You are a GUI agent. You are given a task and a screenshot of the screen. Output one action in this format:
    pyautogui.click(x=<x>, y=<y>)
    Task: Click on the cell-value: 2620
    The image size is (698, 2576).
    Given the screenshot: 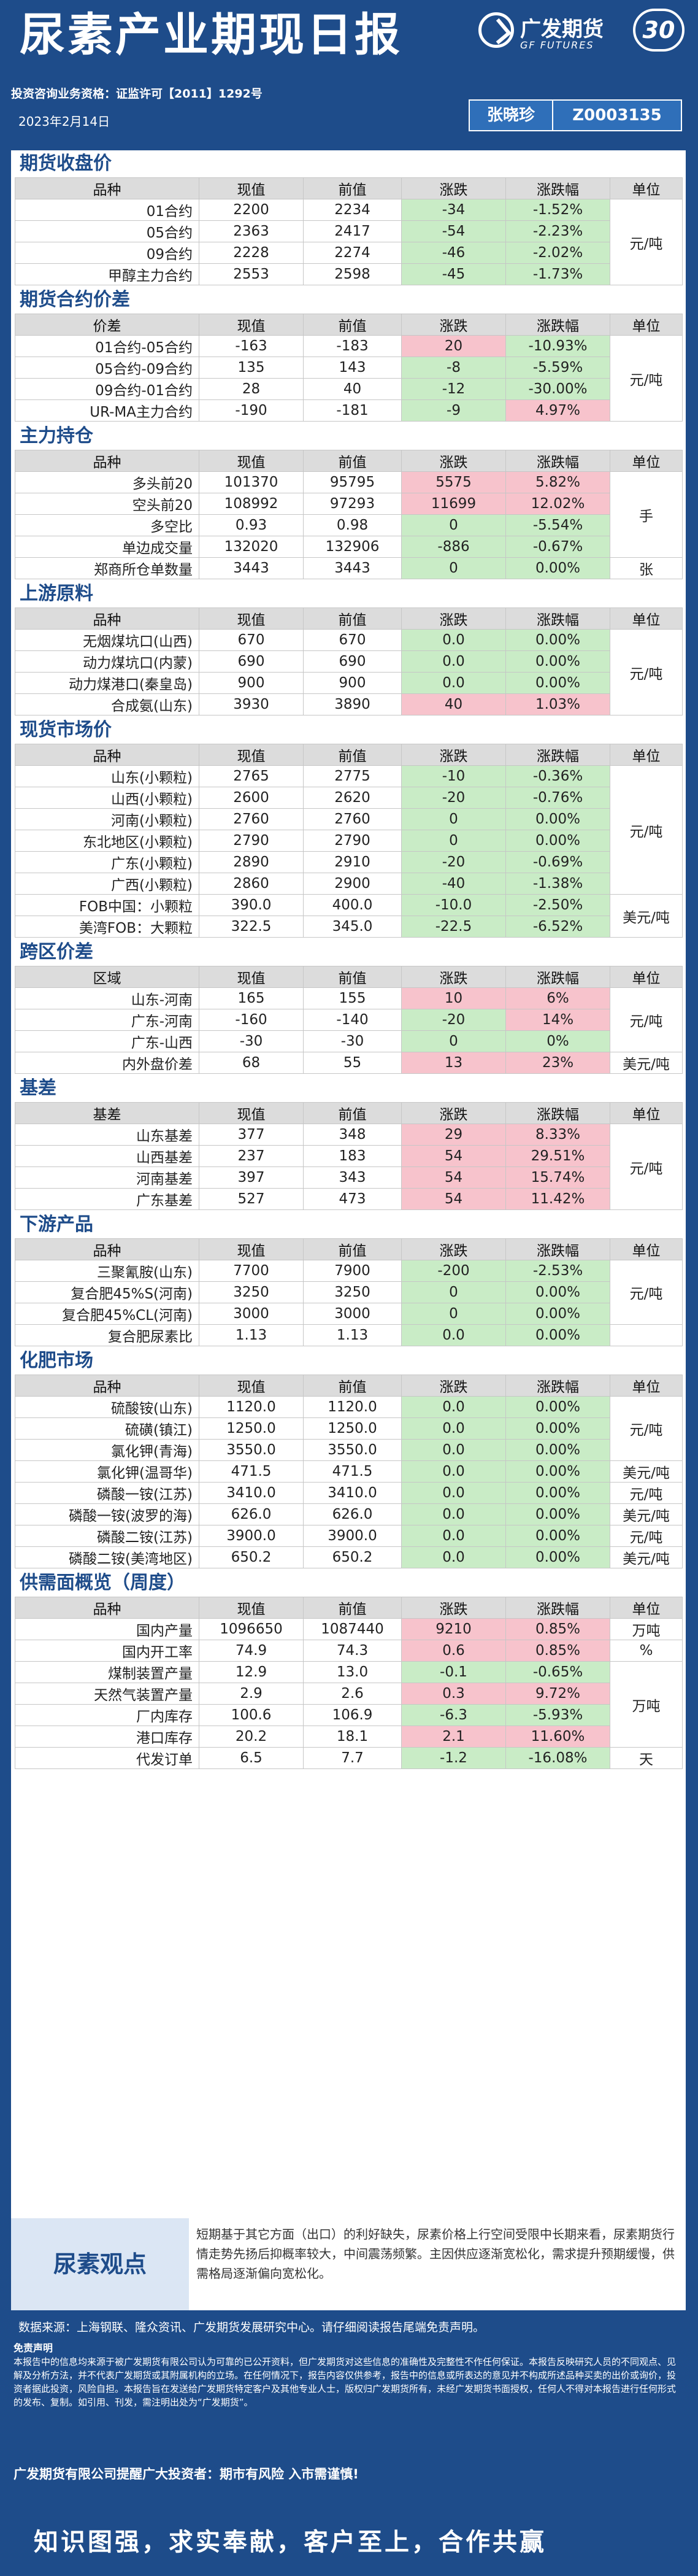 What is the action you would take?
    pyautogui.click(x=352, y=798)
    